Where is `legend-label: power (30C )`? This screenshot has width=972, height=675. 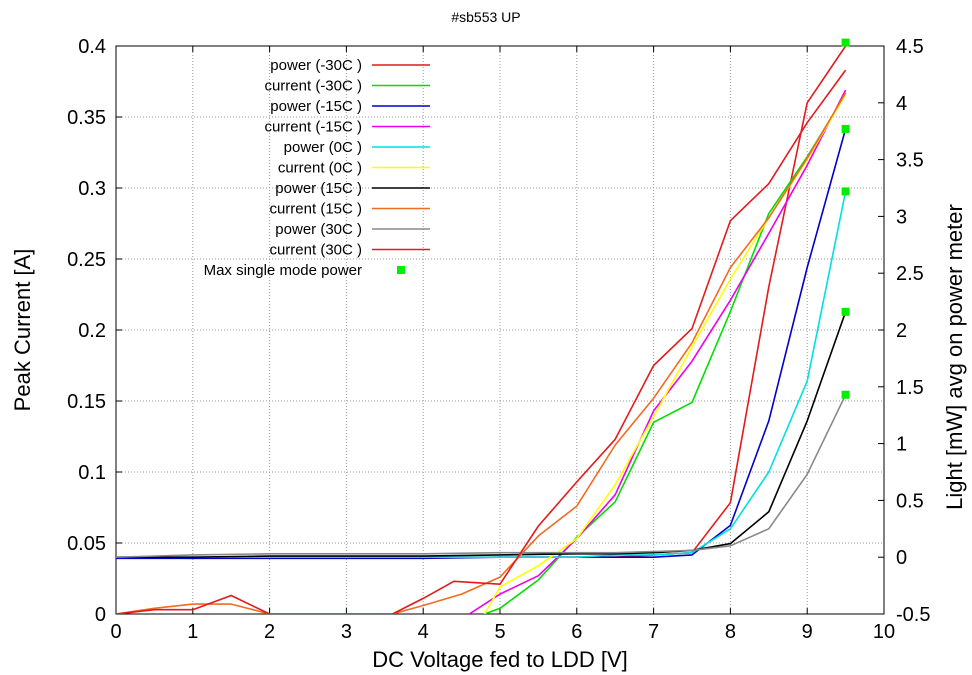
legend-label: power (30C ) is located at coordinates (318, 229).